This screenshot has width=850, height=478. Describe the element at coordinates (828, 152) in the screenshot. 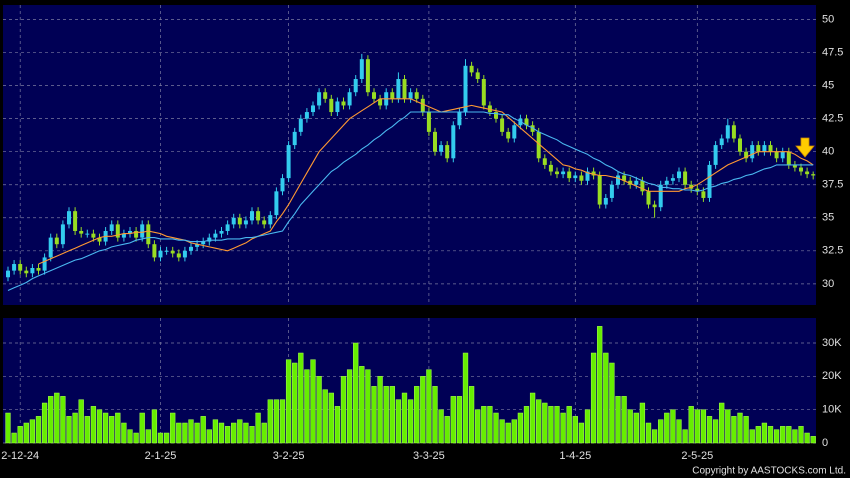

I see `y-tick-label: 40` at that location.